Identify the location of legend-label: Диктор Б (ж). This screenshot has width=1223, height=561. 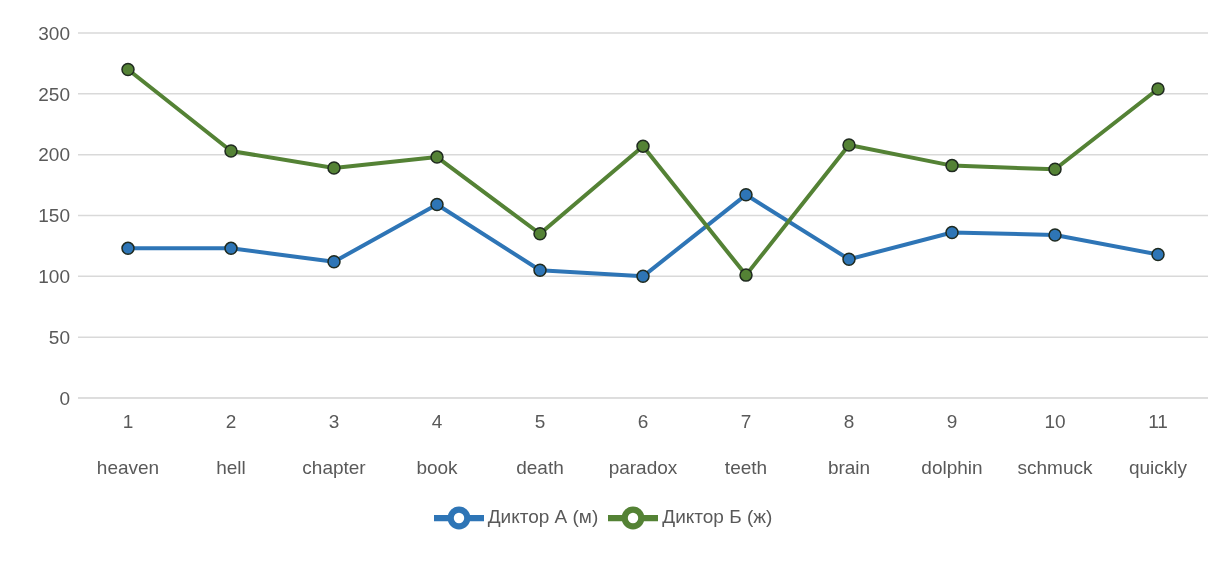
(717, 517).